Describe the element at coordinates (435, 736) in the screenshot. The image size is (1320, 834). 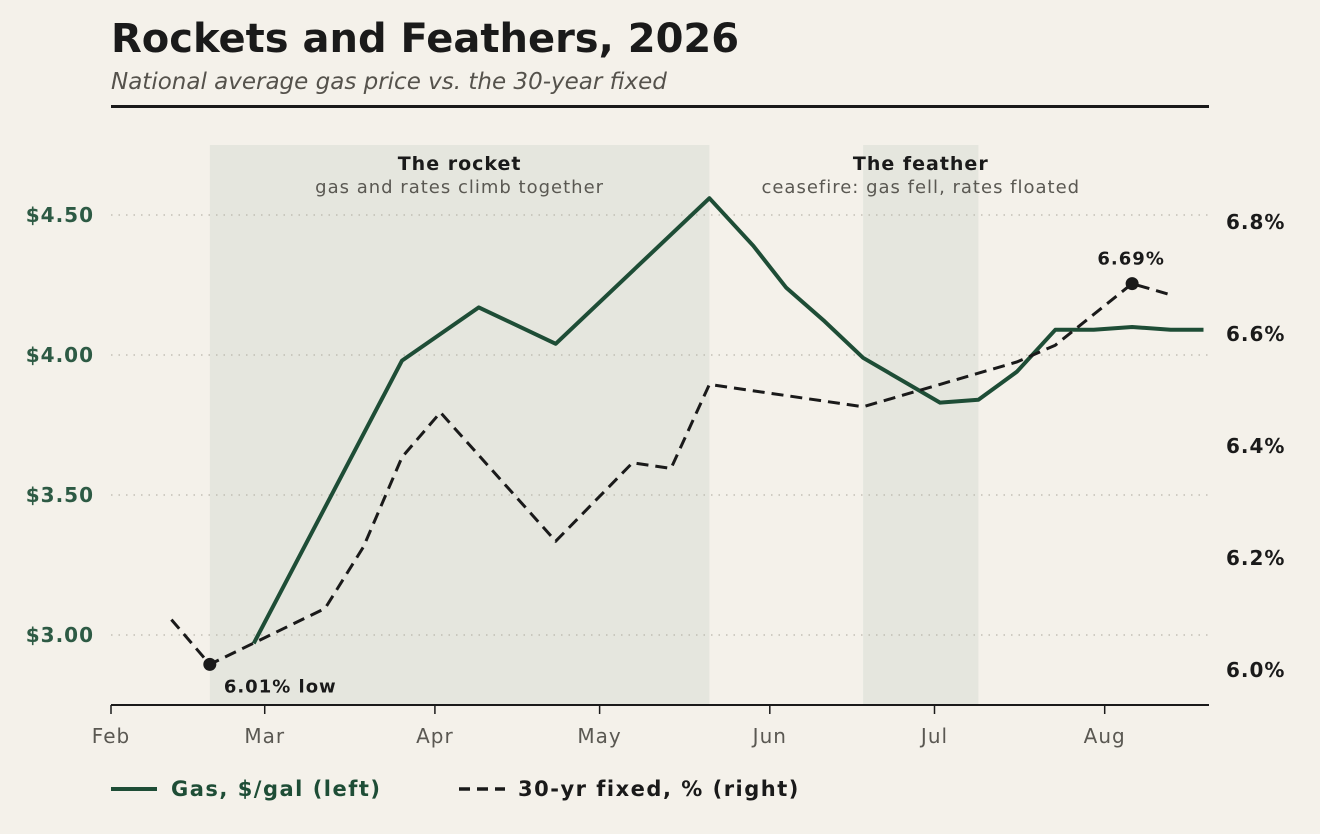
I see `x-tick-label: Apr` at that location.